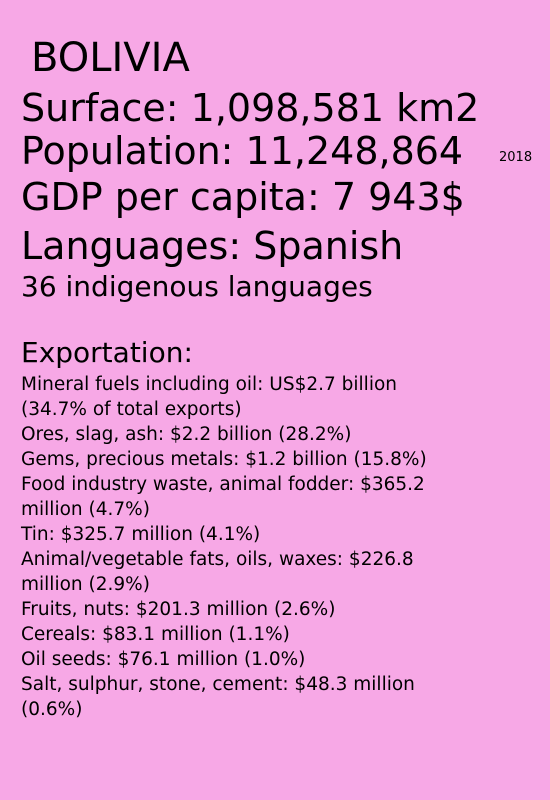 The image size is (550, 800). Describe the element at coordinates (85, 509) in the screenshot. I see `export-item-line: million (4.7%)` at that location.